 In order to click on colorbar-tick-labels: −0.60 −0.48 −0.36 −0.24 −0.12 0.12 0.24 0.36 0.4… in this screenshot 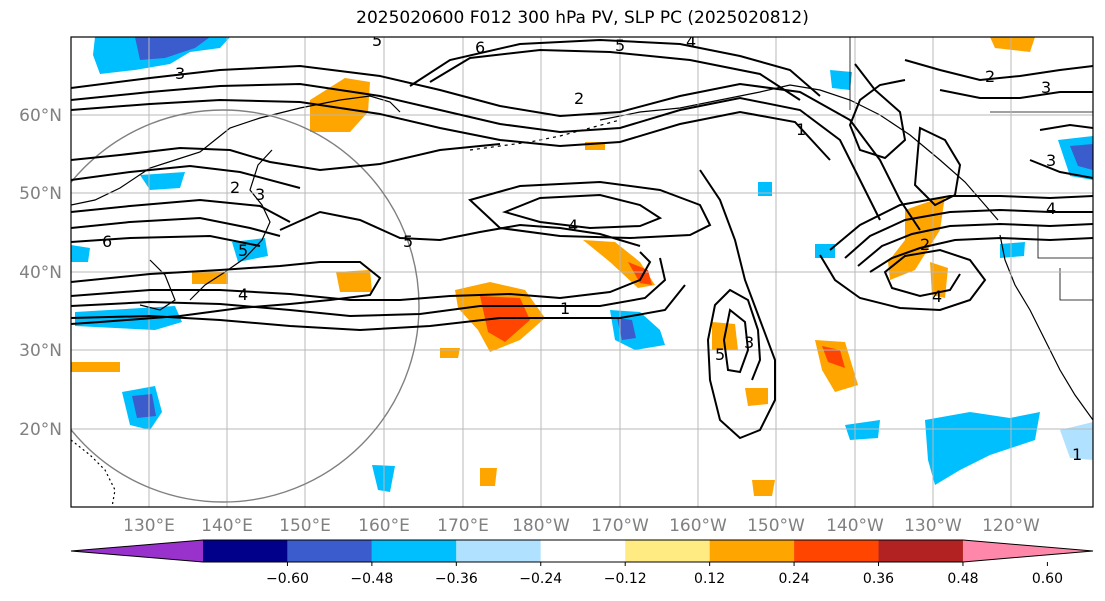, I will do `click(664, 579)`.